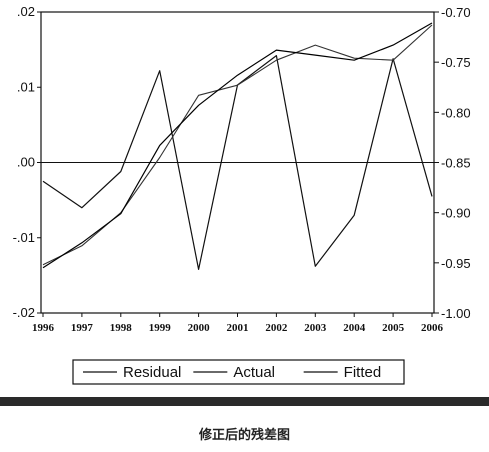 The image size is (489, 452). What do you see at coordinates (456, 163) in the screenshot?
I see `right-tick-label: -0.85` at bounding box center [456, 163].